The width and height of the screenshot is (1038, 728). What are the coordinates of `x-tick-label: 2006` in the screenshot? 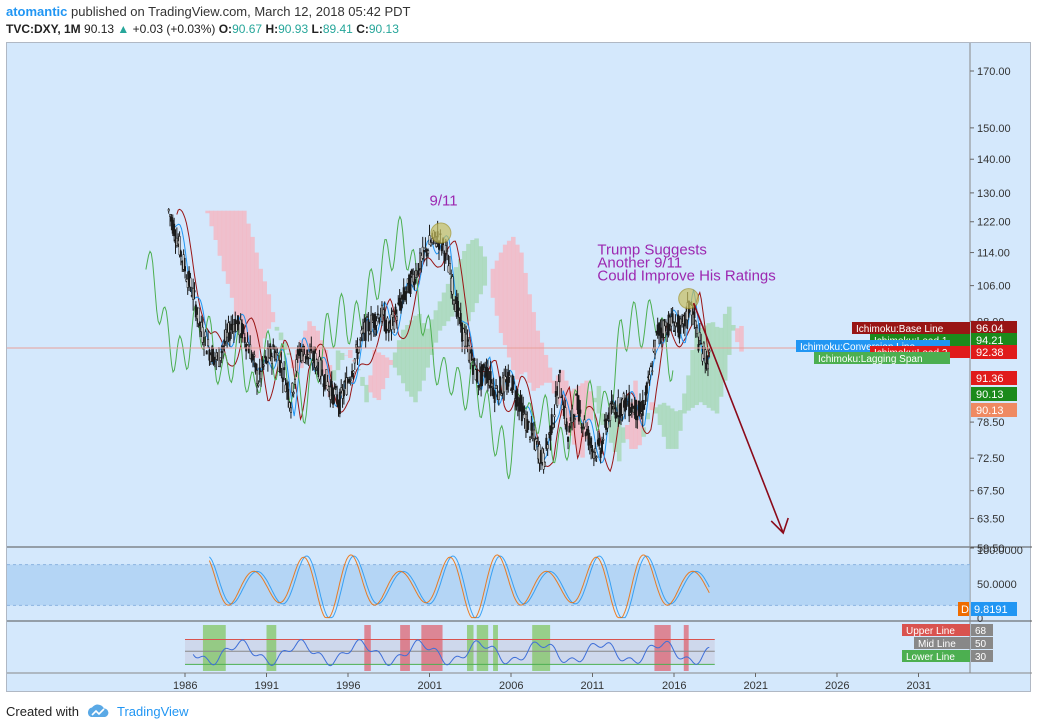 It's located at (511, 686).